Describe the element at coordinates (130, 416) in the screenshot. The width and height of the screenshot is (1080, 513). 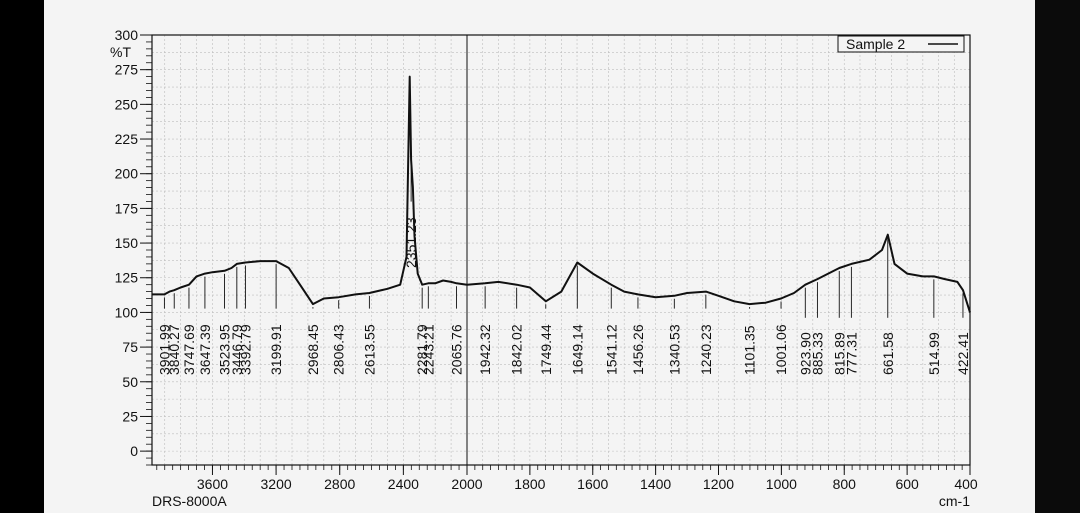
I see `y-tick-label: 25` at that location.